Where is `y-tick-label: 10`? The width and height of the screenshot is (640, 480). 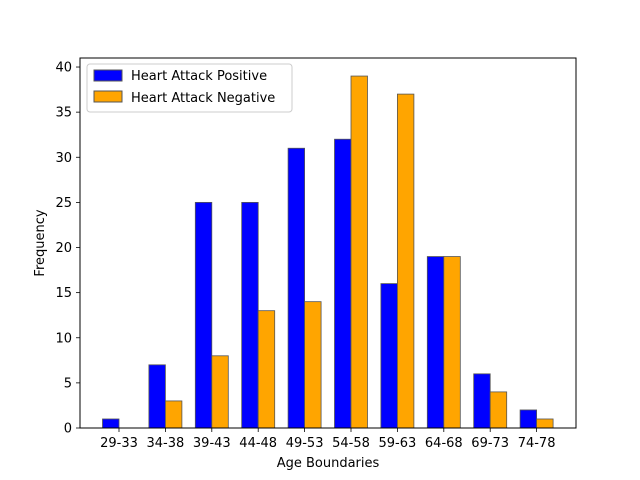 y-tick-label: 10 is located at coordinates (63, 338).